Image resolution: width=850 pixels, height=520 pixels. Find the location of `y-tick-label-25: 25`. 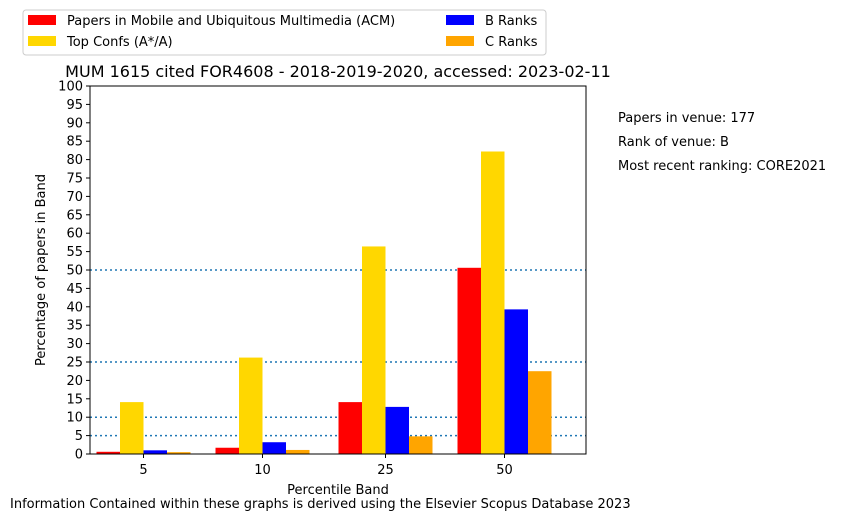

y-tick-label-25: 25 is located at coordinates (74, 363).